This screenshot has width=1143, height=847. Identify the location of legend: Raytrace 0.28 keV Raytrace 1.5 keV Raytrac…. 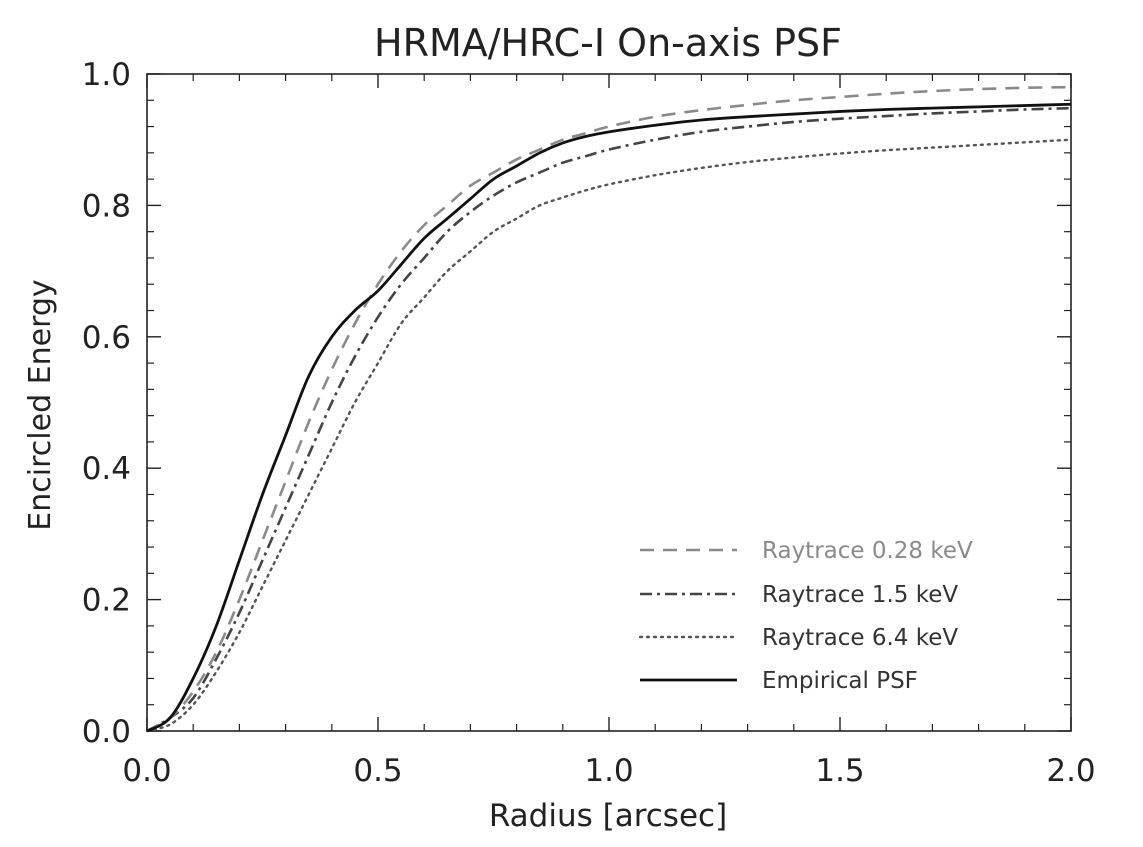
(805, 616).